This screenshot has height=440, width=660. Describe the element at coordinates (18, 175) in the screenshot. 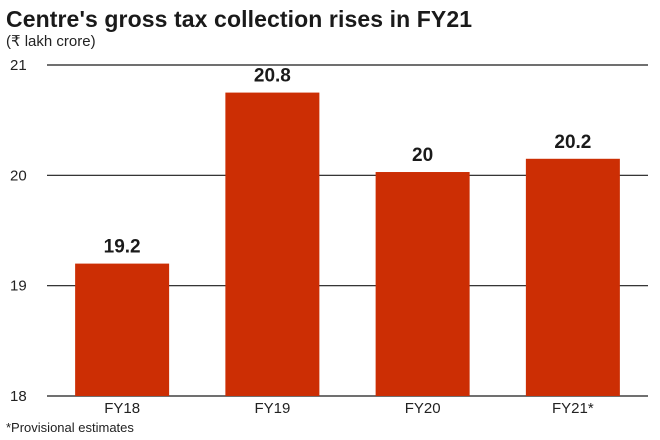

I see `y-tick-label-20: 20` at that location.